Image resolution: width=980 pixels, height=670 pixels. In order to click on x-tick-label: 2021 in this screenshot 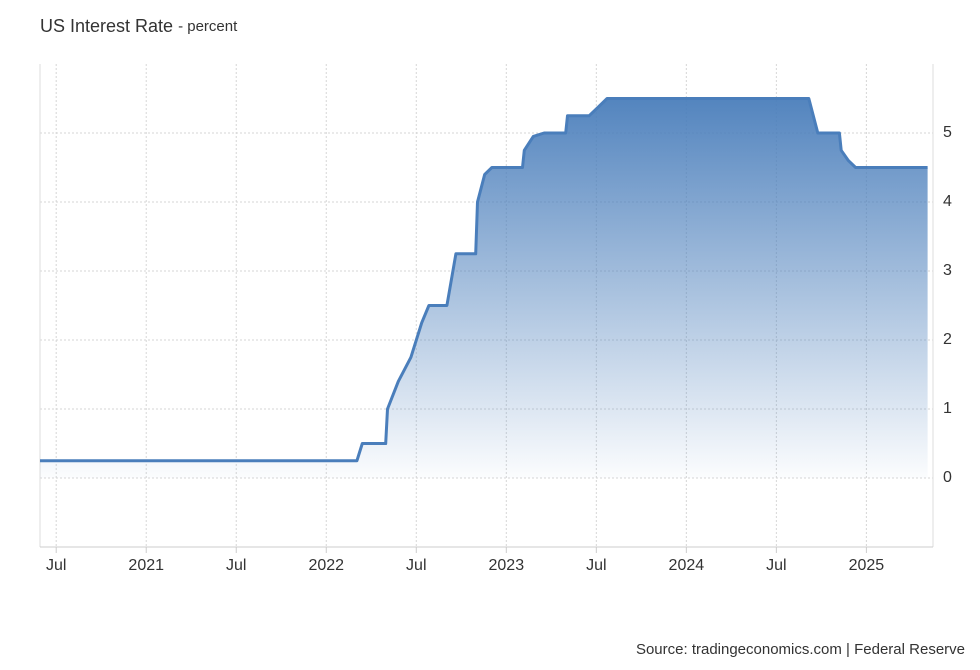, I will do `click(146, 565)`.